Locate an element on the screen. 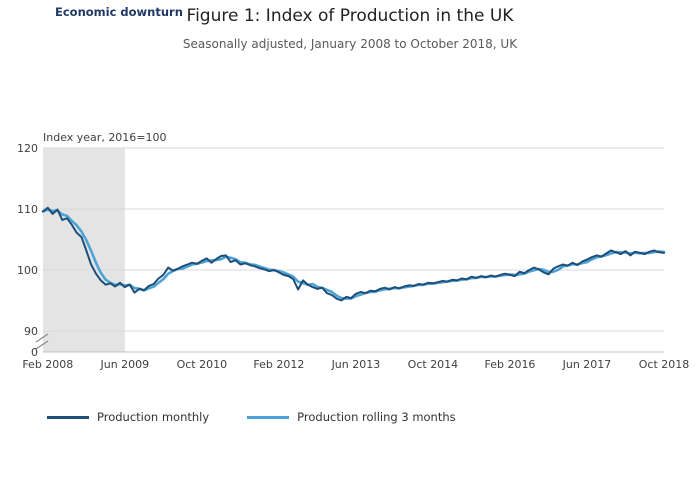  y-tick-label-100: 100 is located at coordinates (27, 270).